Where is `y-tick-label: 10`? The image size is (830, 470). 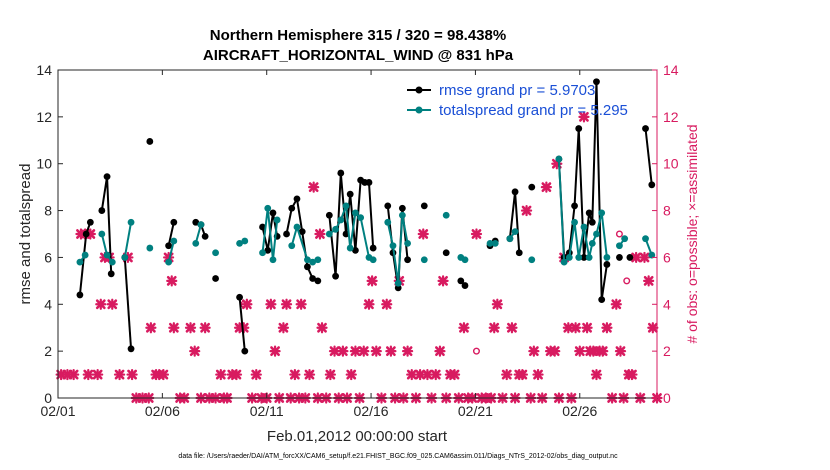
y-tick-label: 10 is located at coordinates (44, 164).